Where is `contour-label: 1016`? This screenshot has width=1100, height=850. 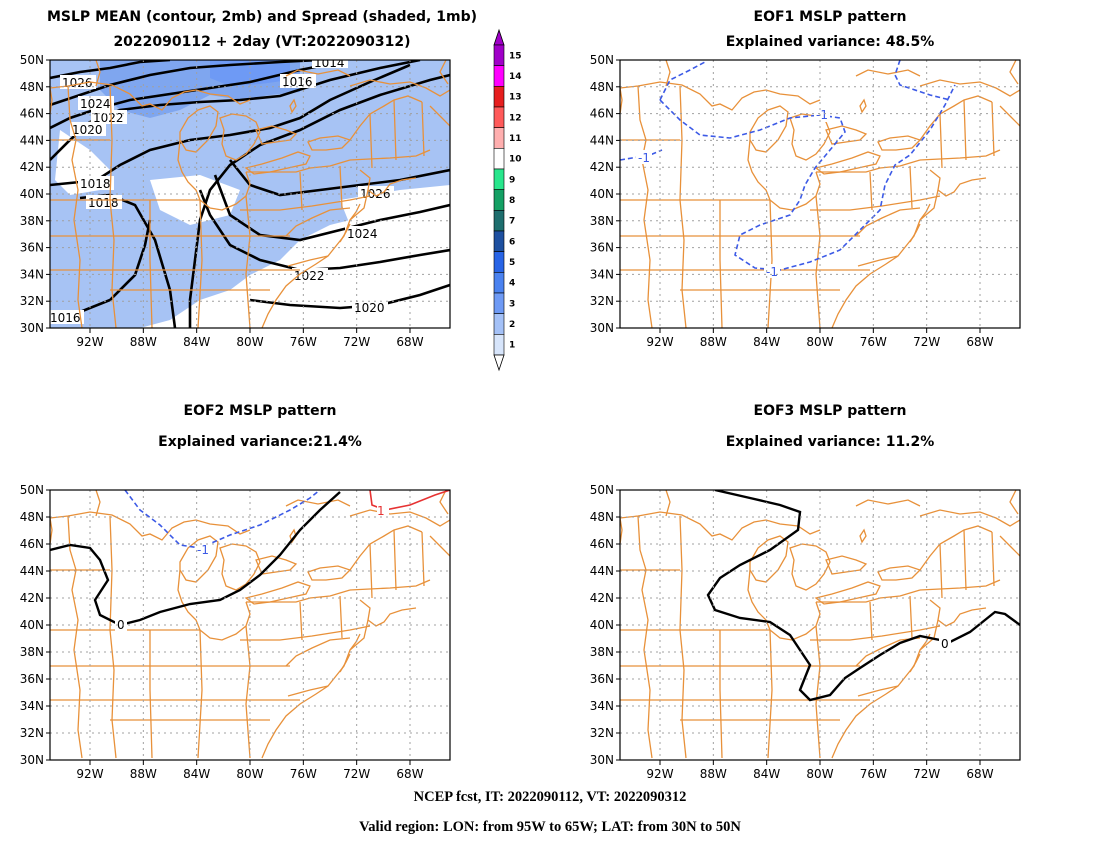 contour-label: 1016 is located at coordinates (297, 82).